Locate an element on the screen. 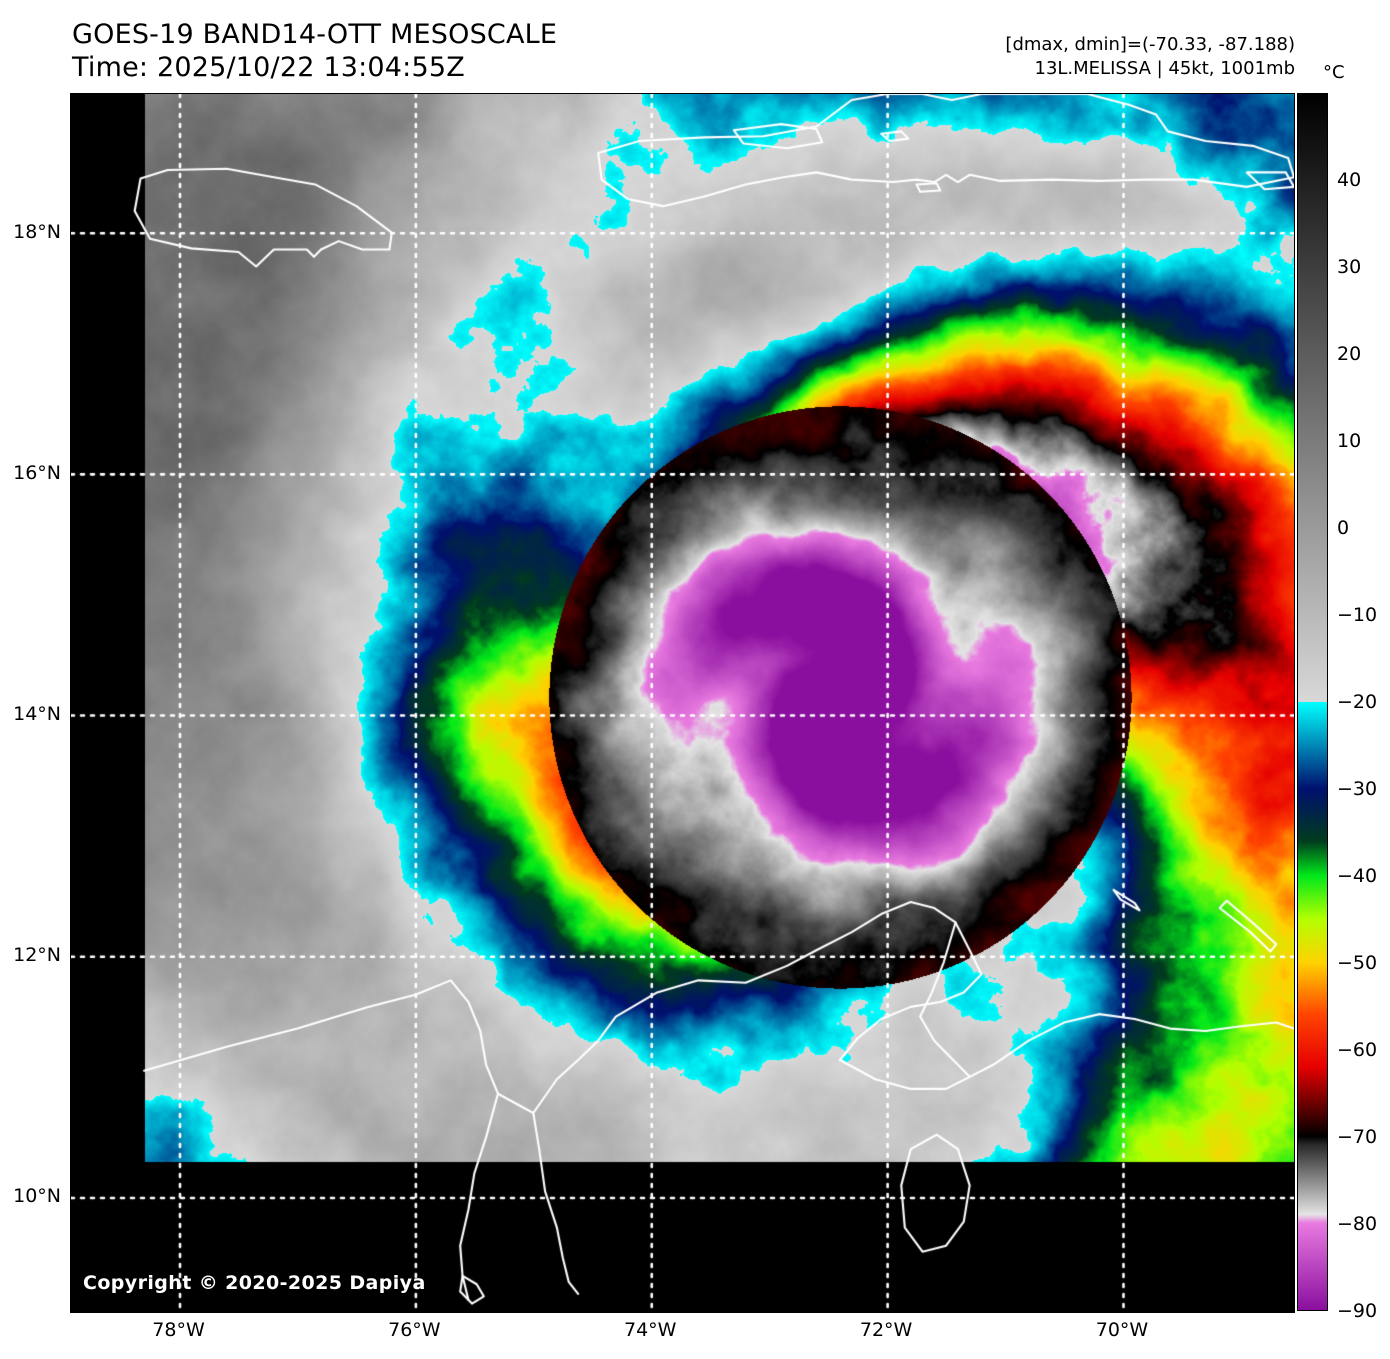 This screenshot has height=1359, width=1390. colorbar-tick-9: −50 is located at coordinates (1357, 963).